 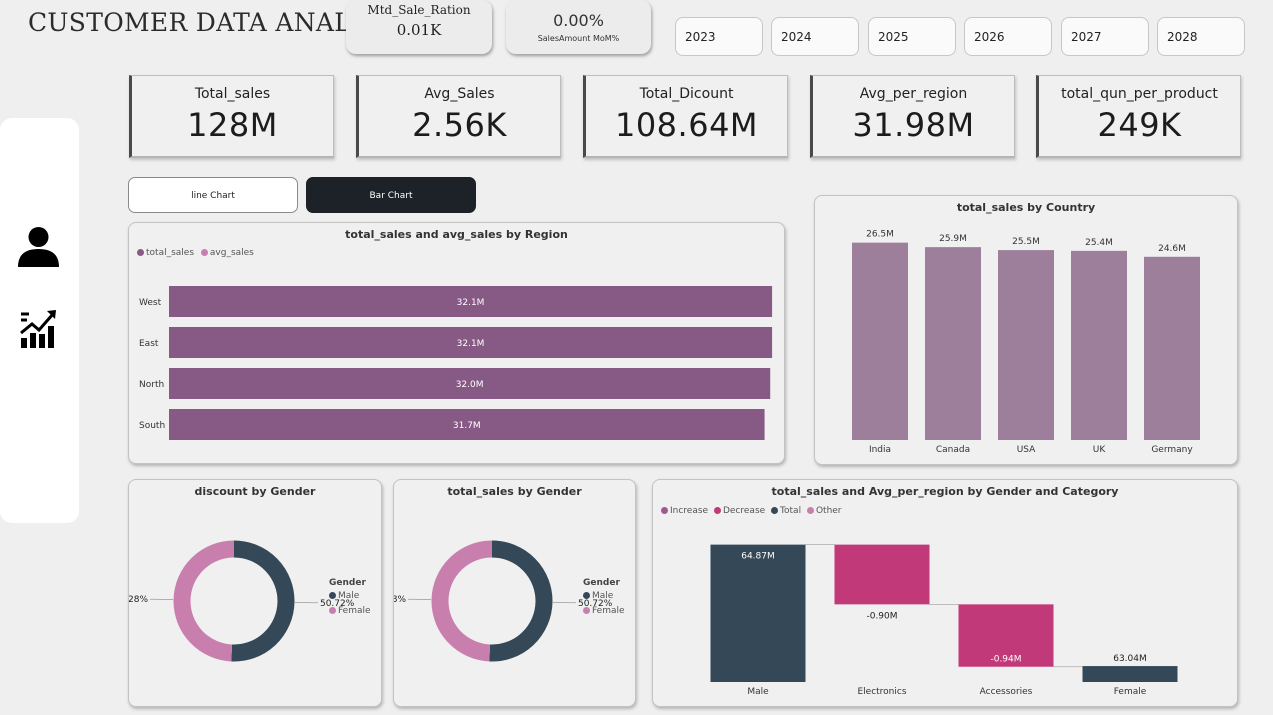 What do you see at coordinates (151, 385) in the screenshot?
I see `region-tick-label: North` at bounding box center [151, 385].